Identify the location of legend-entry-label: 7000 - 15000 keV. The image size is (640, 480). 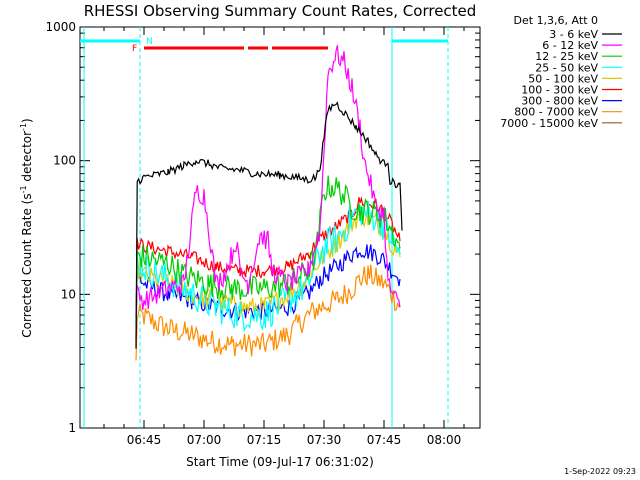
(549, 123).